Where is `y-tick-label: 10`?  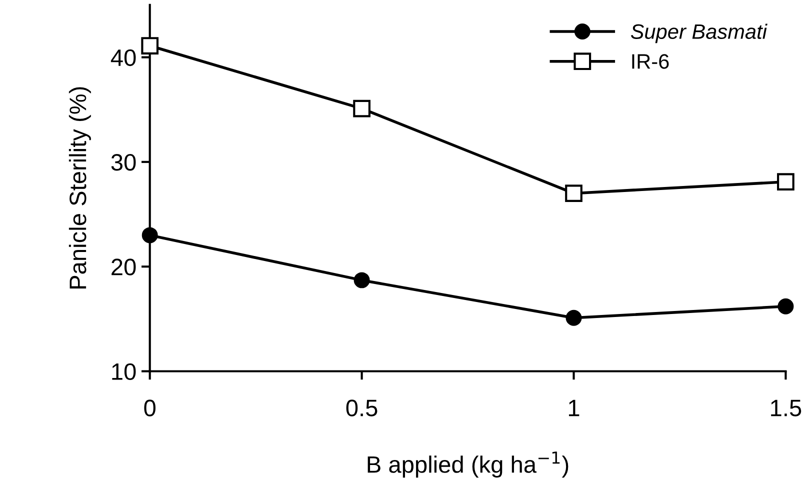
y-tick-label: 10 is located at coordinates (124, 371).